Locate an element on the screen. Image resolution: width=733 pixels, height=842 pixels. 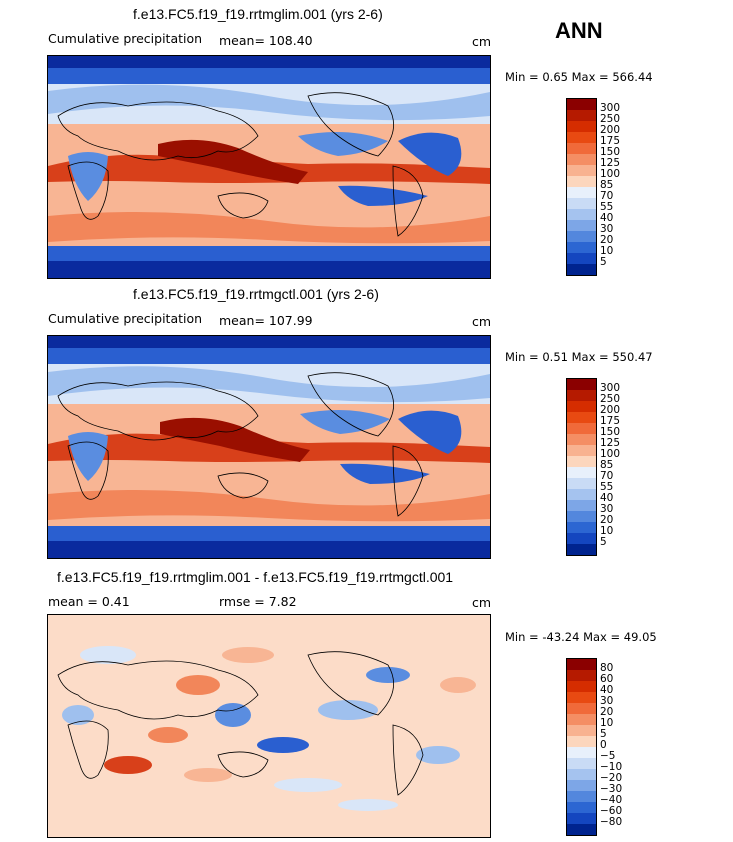
panel2-storm-track-north is located at coordinates (269, 384).